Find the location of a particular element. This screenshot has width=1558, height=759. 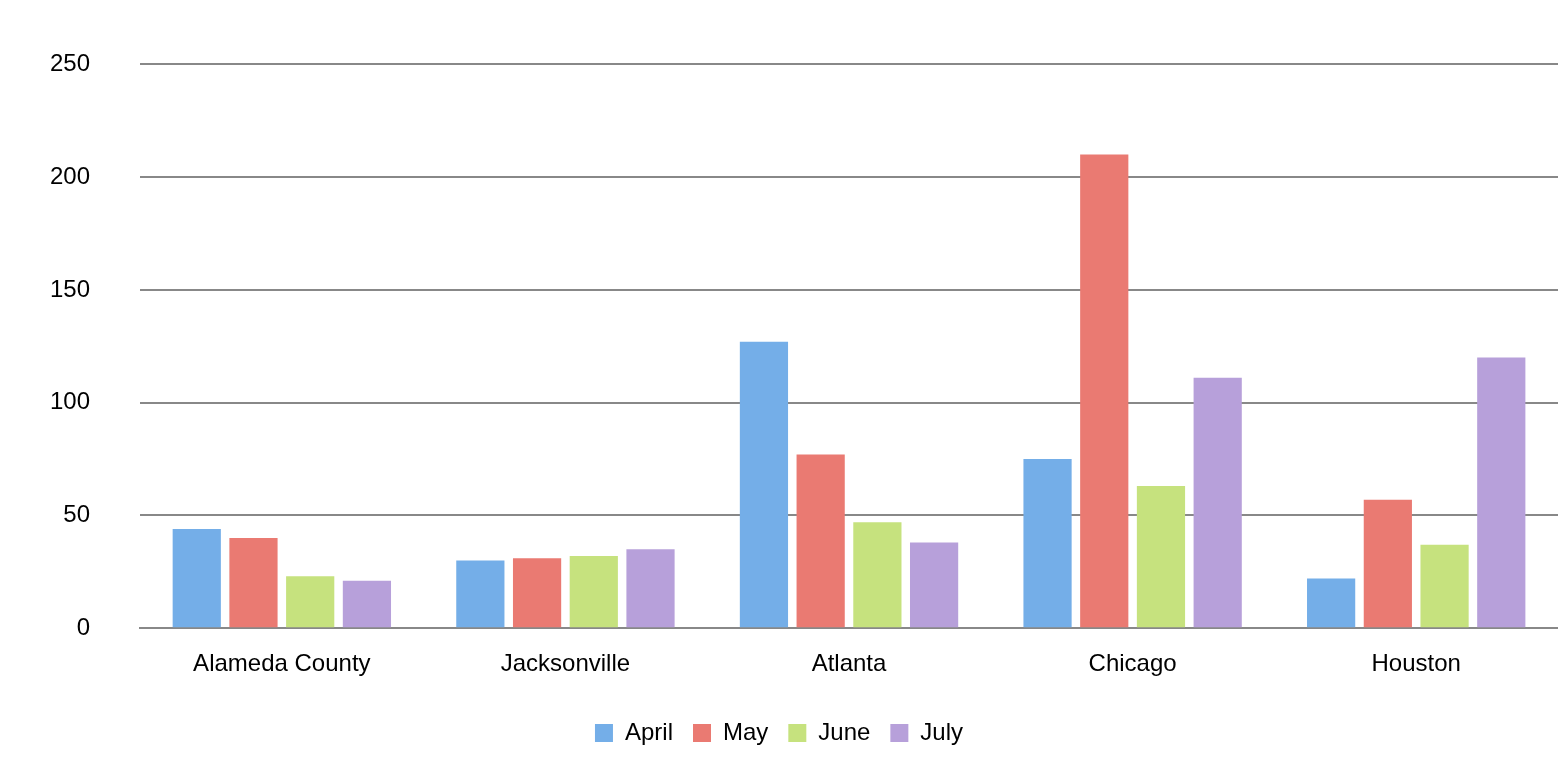

legend-label: June is located at coordinates (844, 731).